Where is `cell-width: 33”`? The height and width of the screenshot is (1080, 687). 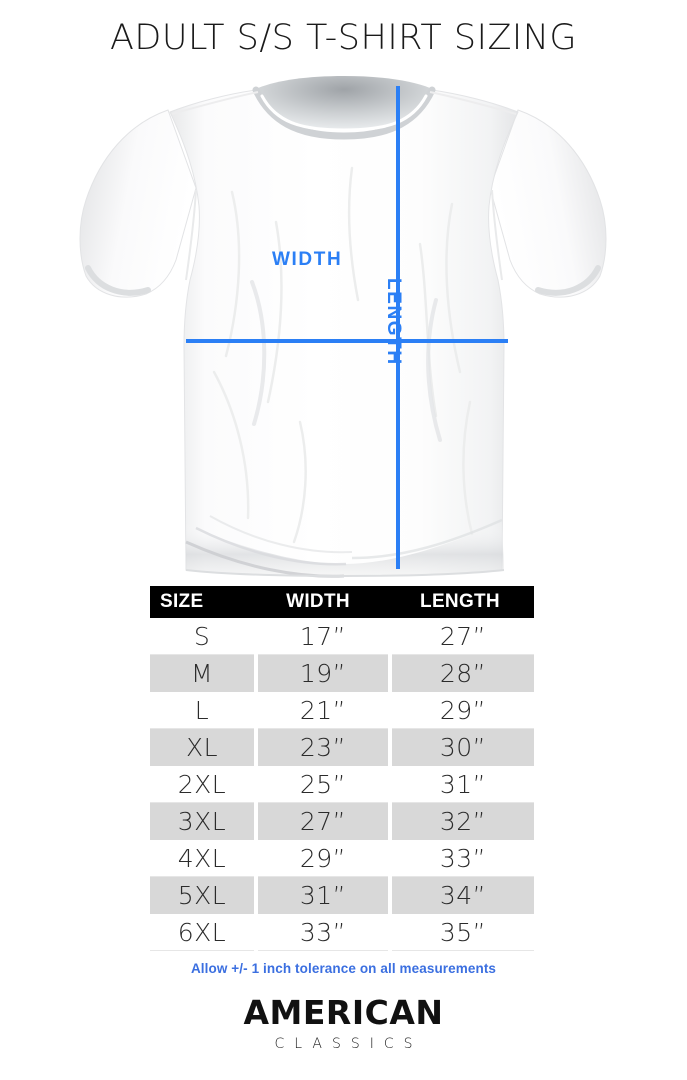
cell-width: 33” is located at coordinates (325, 932).